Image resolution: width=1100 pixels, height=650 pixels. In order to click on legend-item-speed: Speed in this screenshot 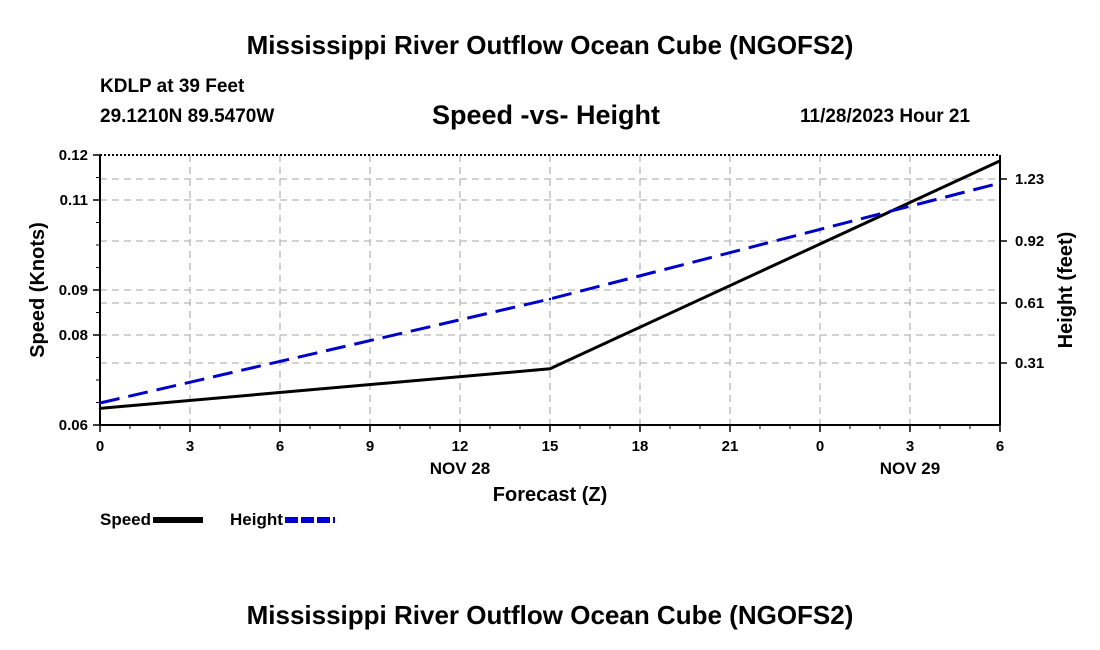, I will do `click(152, 520)`.